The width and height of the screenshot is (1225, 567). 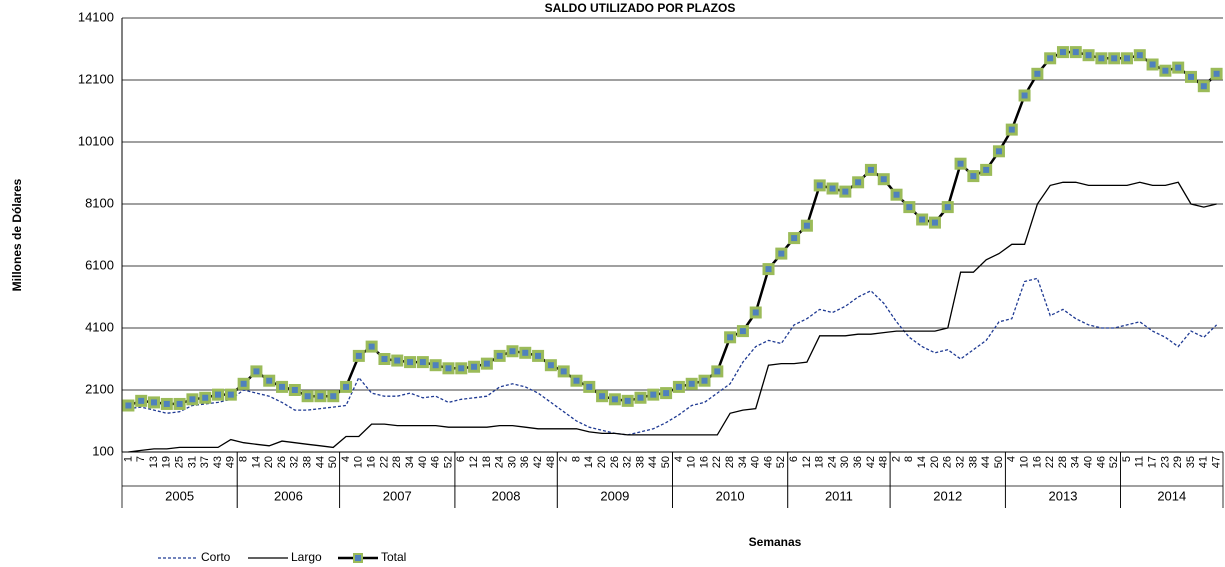 What do you see at coordinates (506, 495) in the screenshot?
I see `x-group-label: 2008` at bounding box center [506, 495].